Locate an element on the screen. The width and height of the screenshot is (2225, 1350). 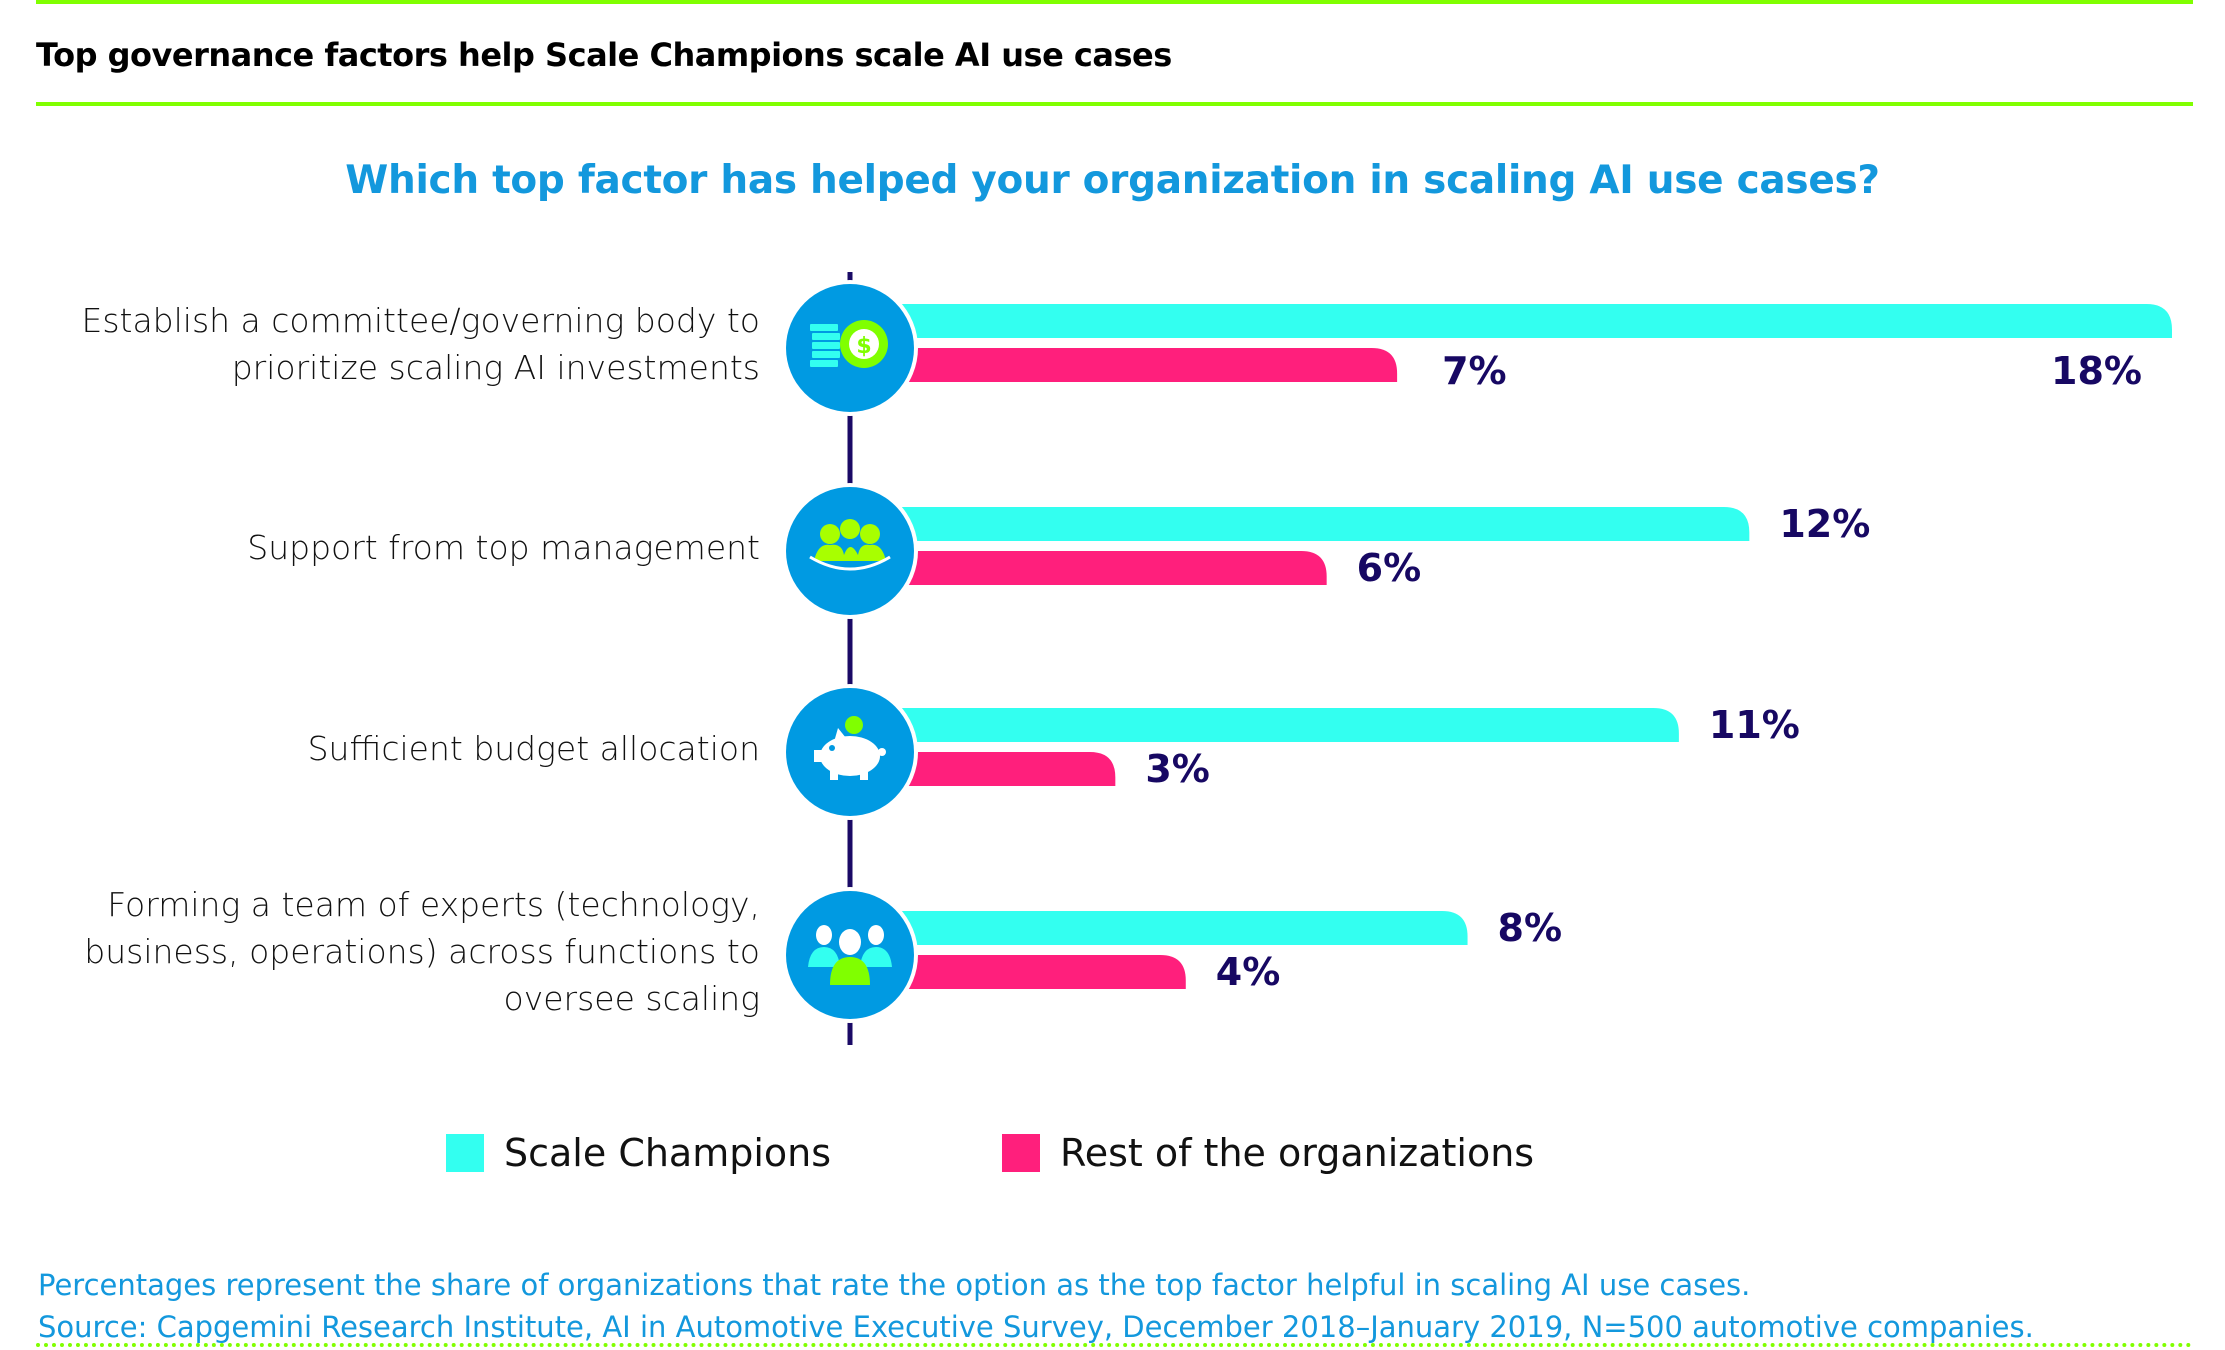
category-group: 18% 7% $ is located at coordinates (1477, 348).